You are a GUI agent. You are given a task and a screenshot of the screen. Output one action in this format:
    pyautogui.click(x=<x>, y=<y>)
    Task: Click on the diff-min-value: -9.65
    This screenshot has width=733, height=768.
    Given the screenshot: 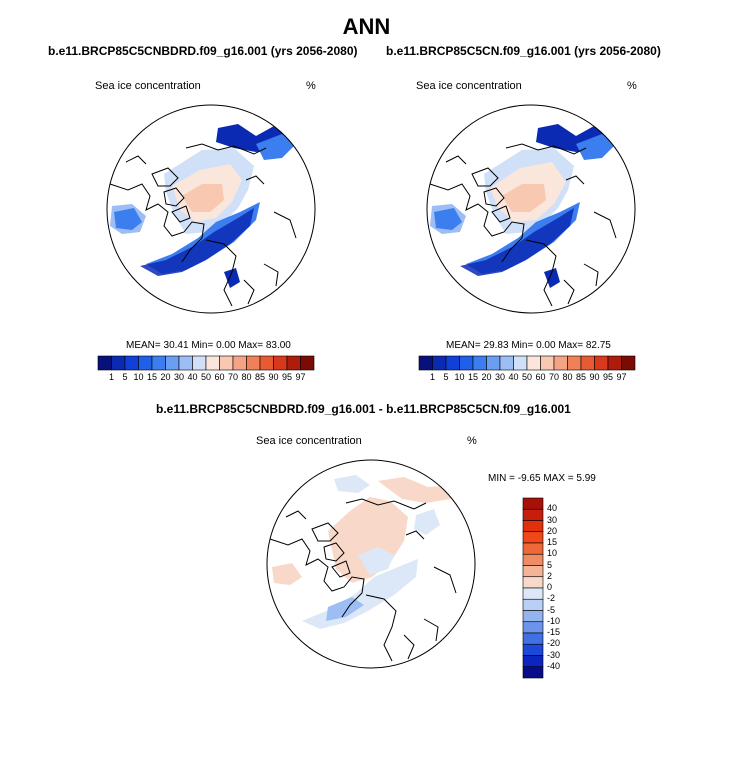 What is the action you would take?
    pyautogui.click(x=529, y=478)
    